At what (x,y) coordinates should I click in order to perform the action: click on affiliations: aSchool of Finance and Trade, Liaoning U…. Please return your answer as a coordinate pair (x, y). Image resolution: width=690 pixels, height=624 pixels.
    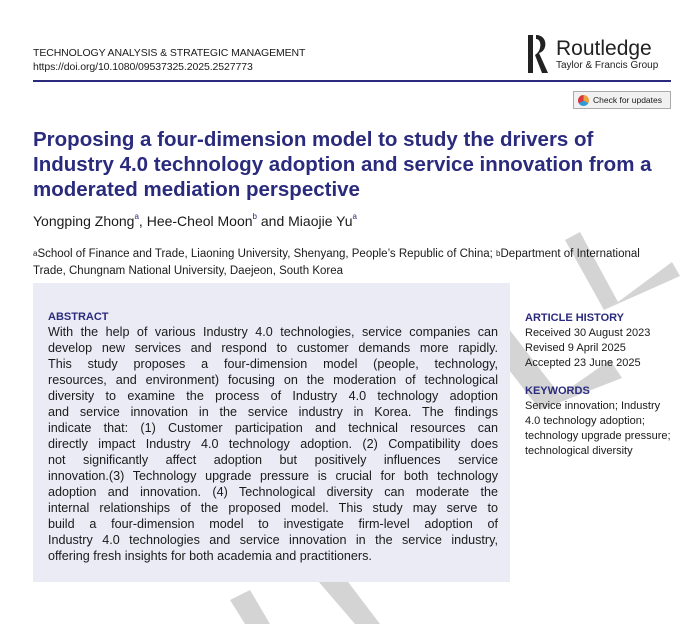
    Looking at the image, I should click on (353, 263).